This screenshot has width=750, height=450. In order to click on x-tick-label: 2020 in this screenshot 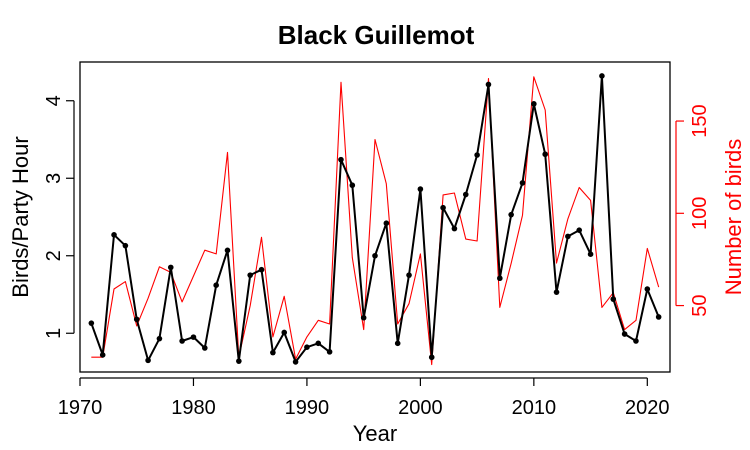, I will do `click(647, 408)`.